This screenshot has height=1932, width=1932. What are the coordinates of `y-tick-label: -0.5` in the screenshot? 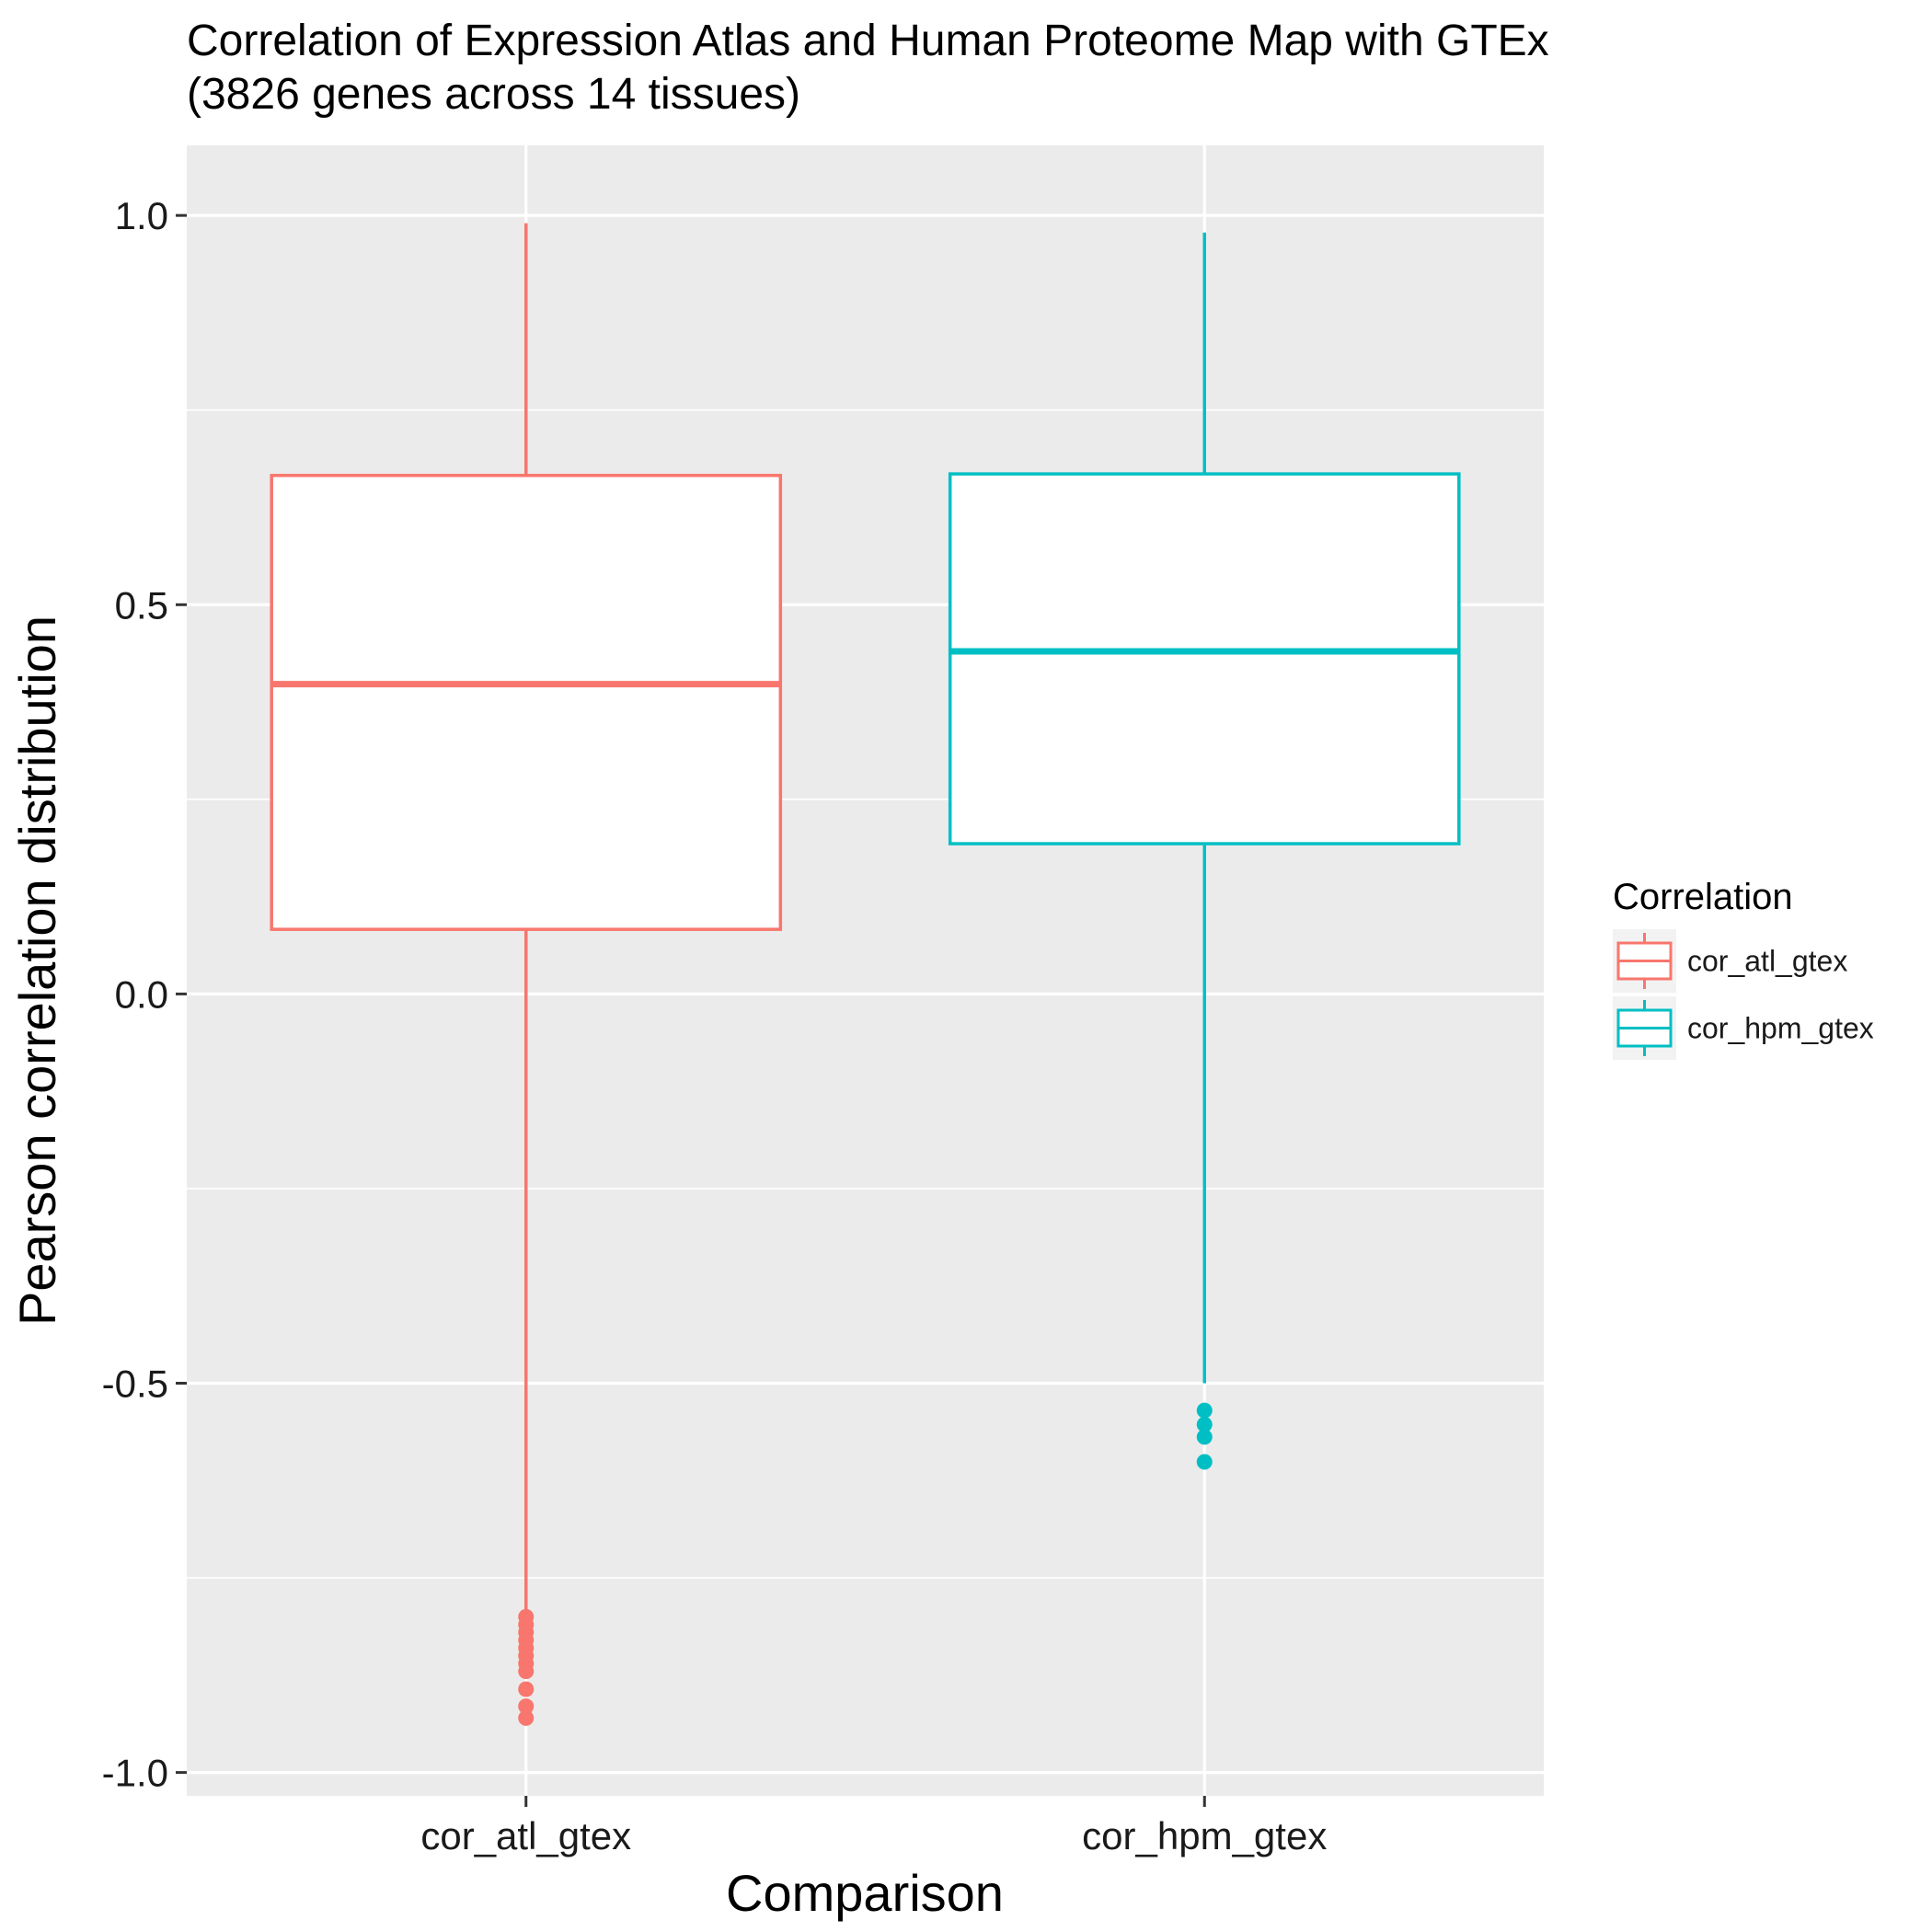 It's located at (135, 1384).